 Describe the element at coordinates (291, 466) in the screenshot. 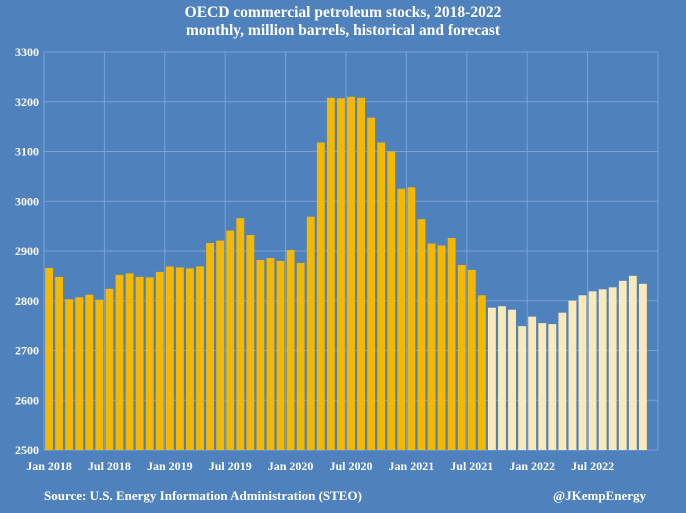

I see `x-tick-label: Jan 2020` at that location.